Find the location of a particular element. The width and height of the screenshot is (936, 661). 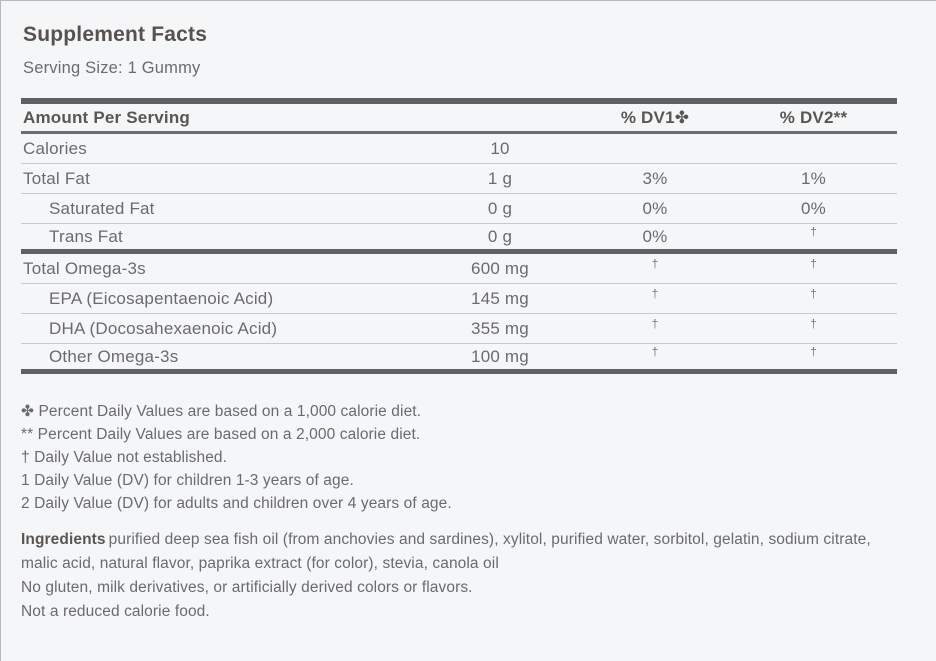

nutrient-name: EPA (Eicosapentaenoic Acid) is located at coordinates (161, 298).